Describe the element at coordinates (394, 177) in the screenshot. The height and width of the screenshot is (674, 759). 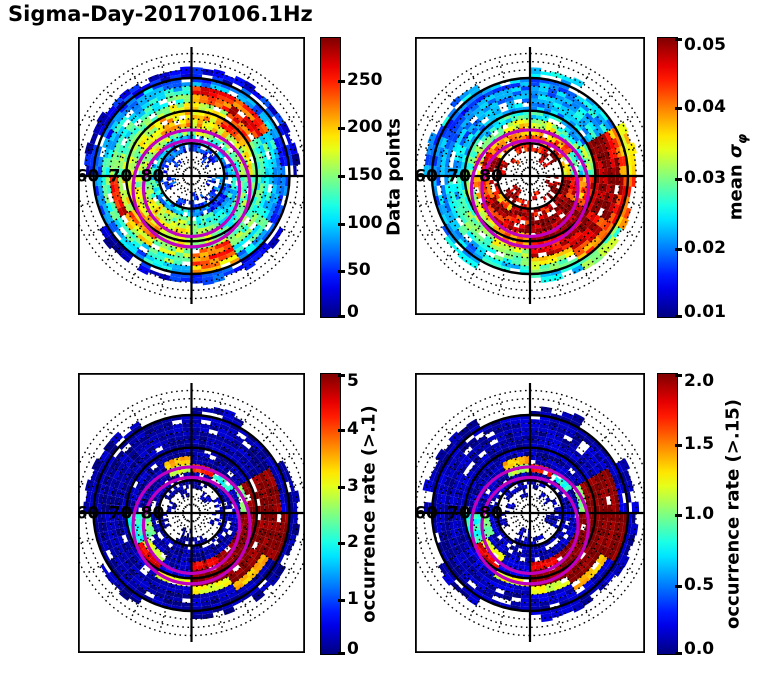
I see `colorbar-label-data-points: Data points` at that location.